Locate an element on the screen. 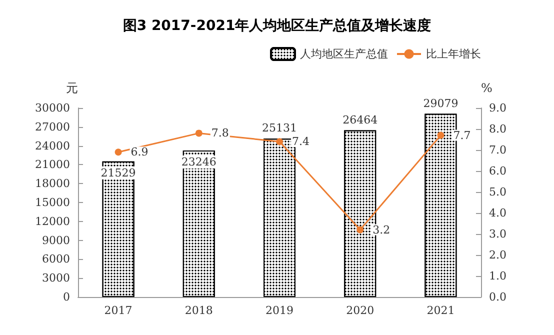  legend-label: 人均地区生产总值 is located at coordinates (344, 54).